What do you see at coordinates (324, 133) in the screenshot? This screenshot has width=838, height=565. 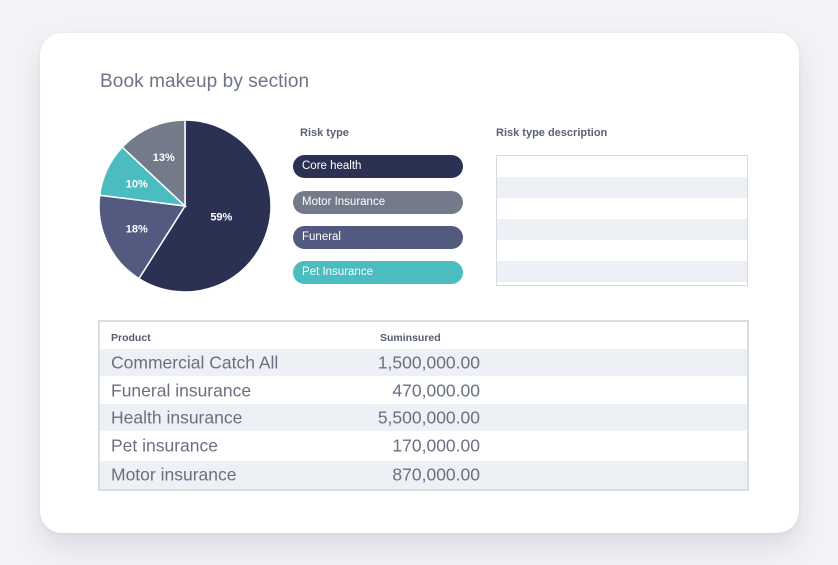 I see `risk-type-header: Risk type` at bounding box center [324, 133].